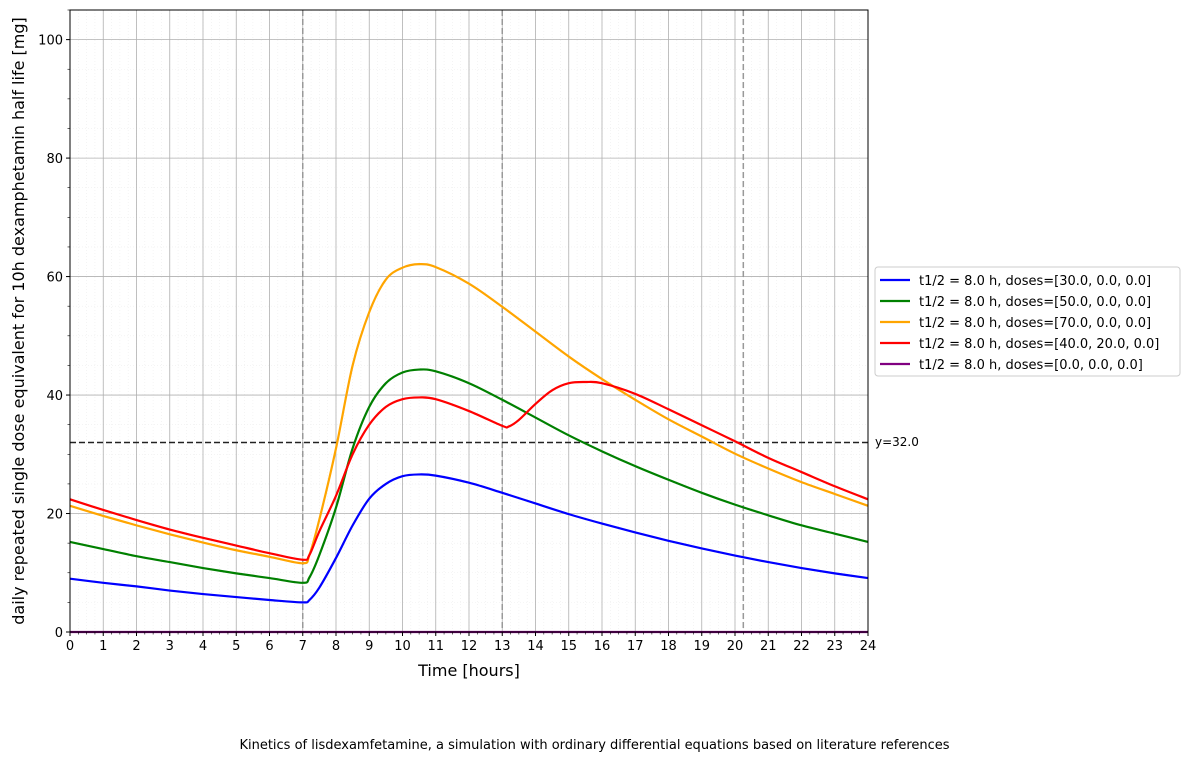 This screenshot has height=764, width=1189. I want to click on x-tick-label: 16, so click(602, 646).